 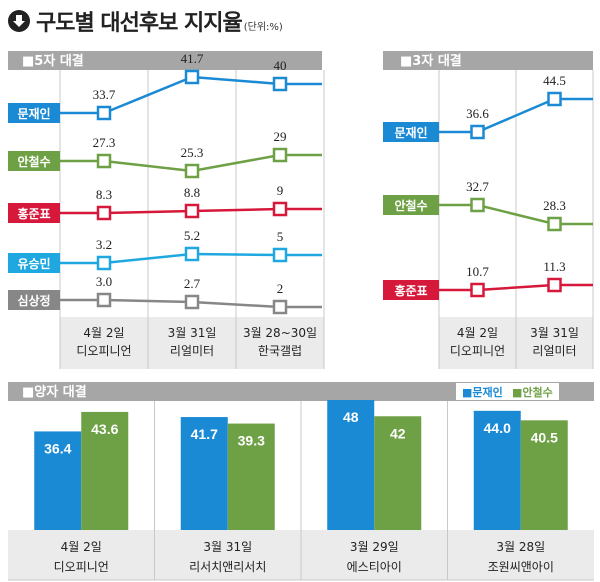 I want to click on data-label: 33.7, so click(x=104, y=94).